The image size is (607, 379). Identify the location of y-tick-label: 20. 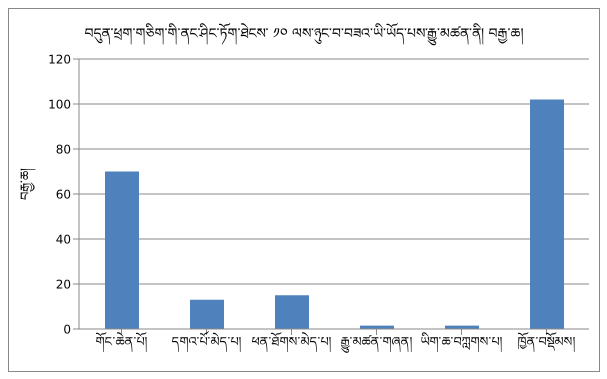
(63, 284).